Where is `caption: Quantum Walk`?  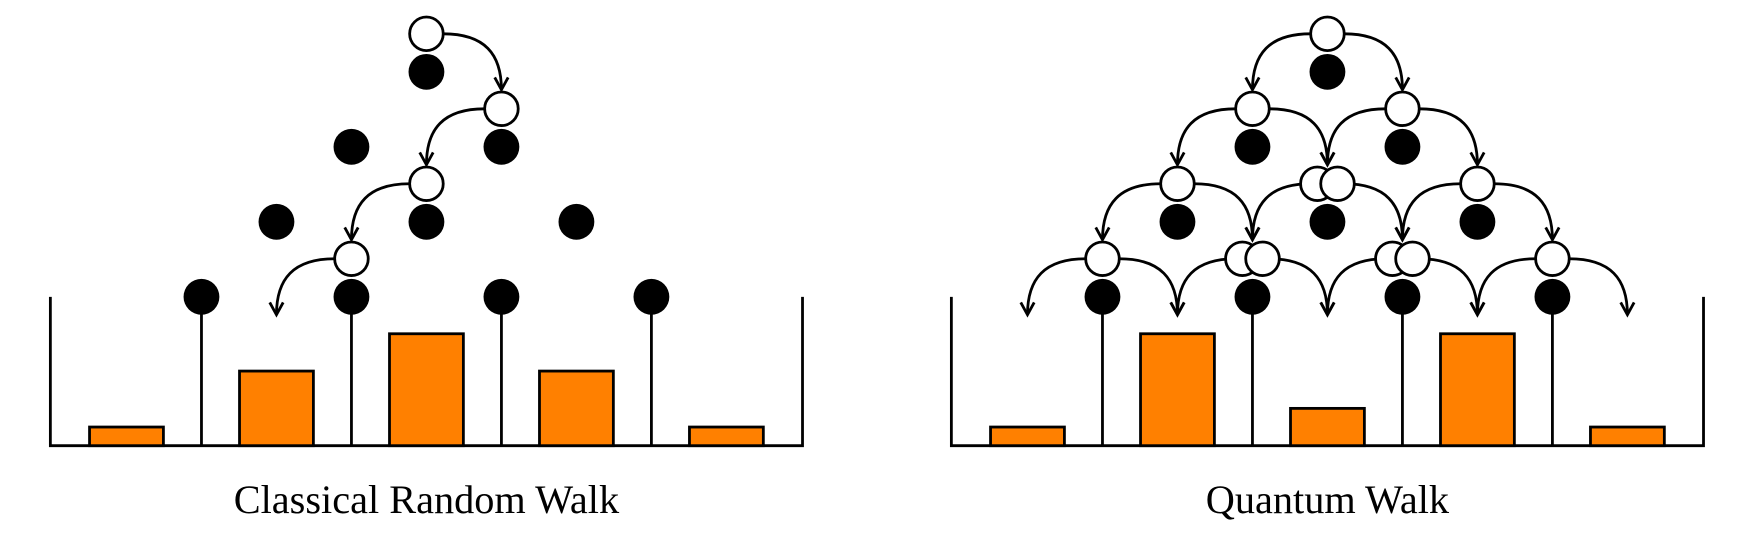
caption: Quantum Walk is located at coordinates (1328, 499).